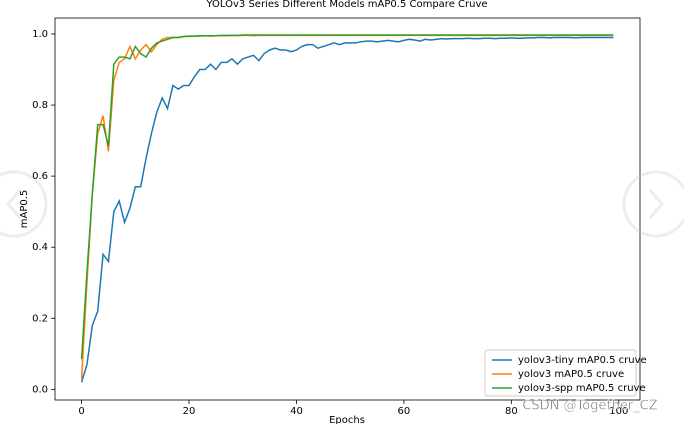 The height and width of the screenshot is (424, 684). I want to click on legend-label: yolov3-tiny mAP0.5 cruve, so click(582, 360).